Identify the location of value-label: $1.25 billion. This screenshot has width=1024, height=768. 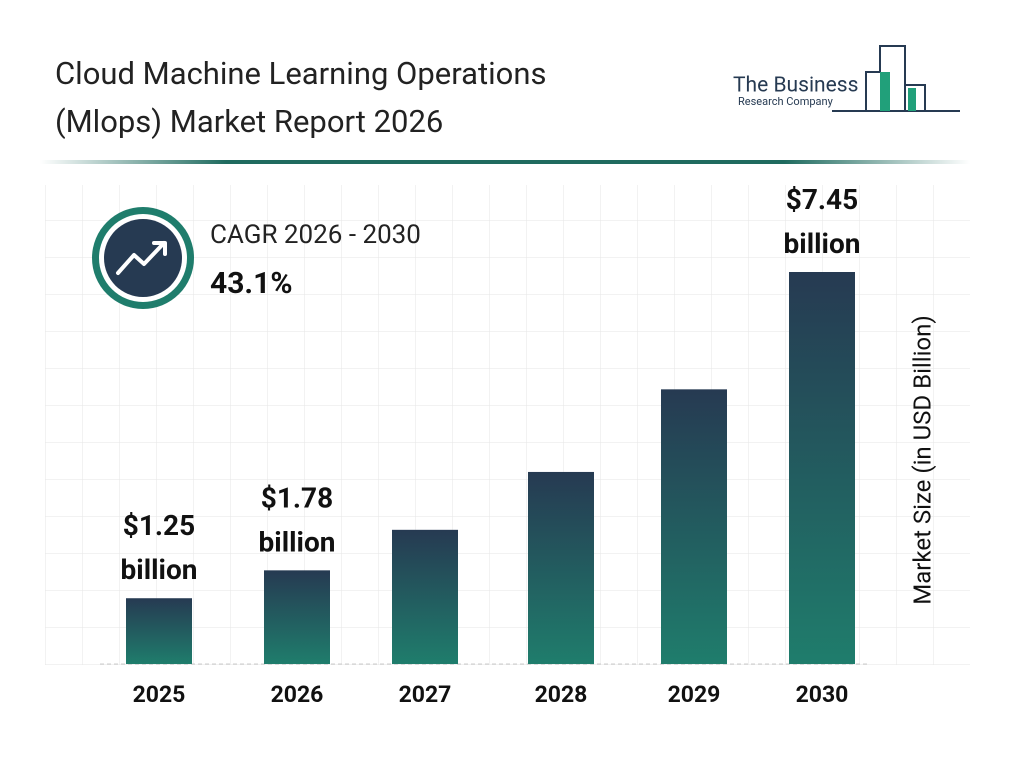
(159, 548).